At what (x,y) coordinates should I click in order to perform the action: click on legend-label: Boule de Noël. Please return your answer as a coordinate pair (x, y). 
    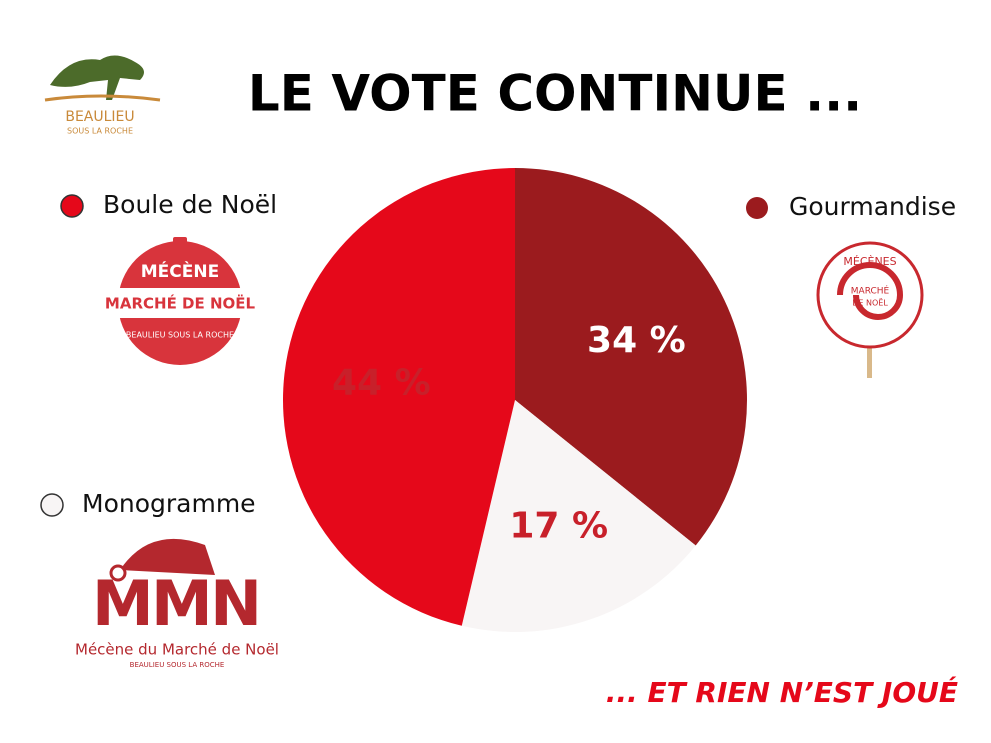
    Looking at the image, I should click on (190, 204).